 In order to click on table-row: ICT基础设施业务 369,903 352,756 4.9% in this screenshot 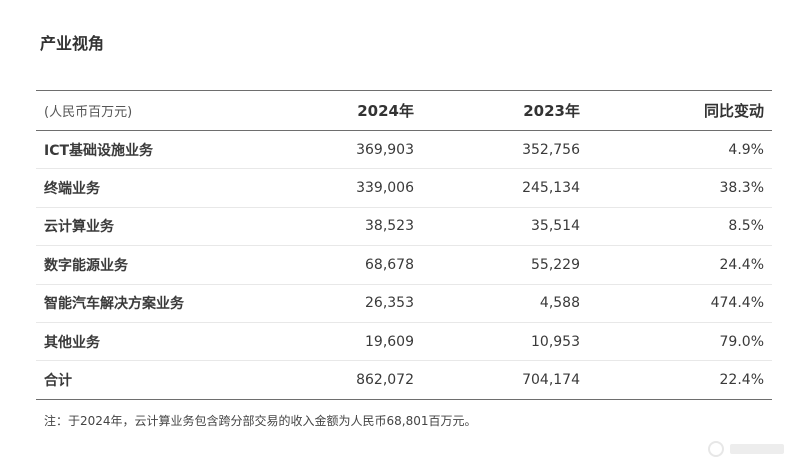, I will do `click(404, 150)`.